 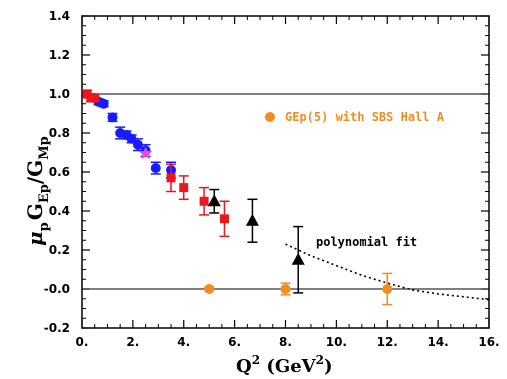 I want to click on x-tick-label: 8., so click(x=285, y=342).